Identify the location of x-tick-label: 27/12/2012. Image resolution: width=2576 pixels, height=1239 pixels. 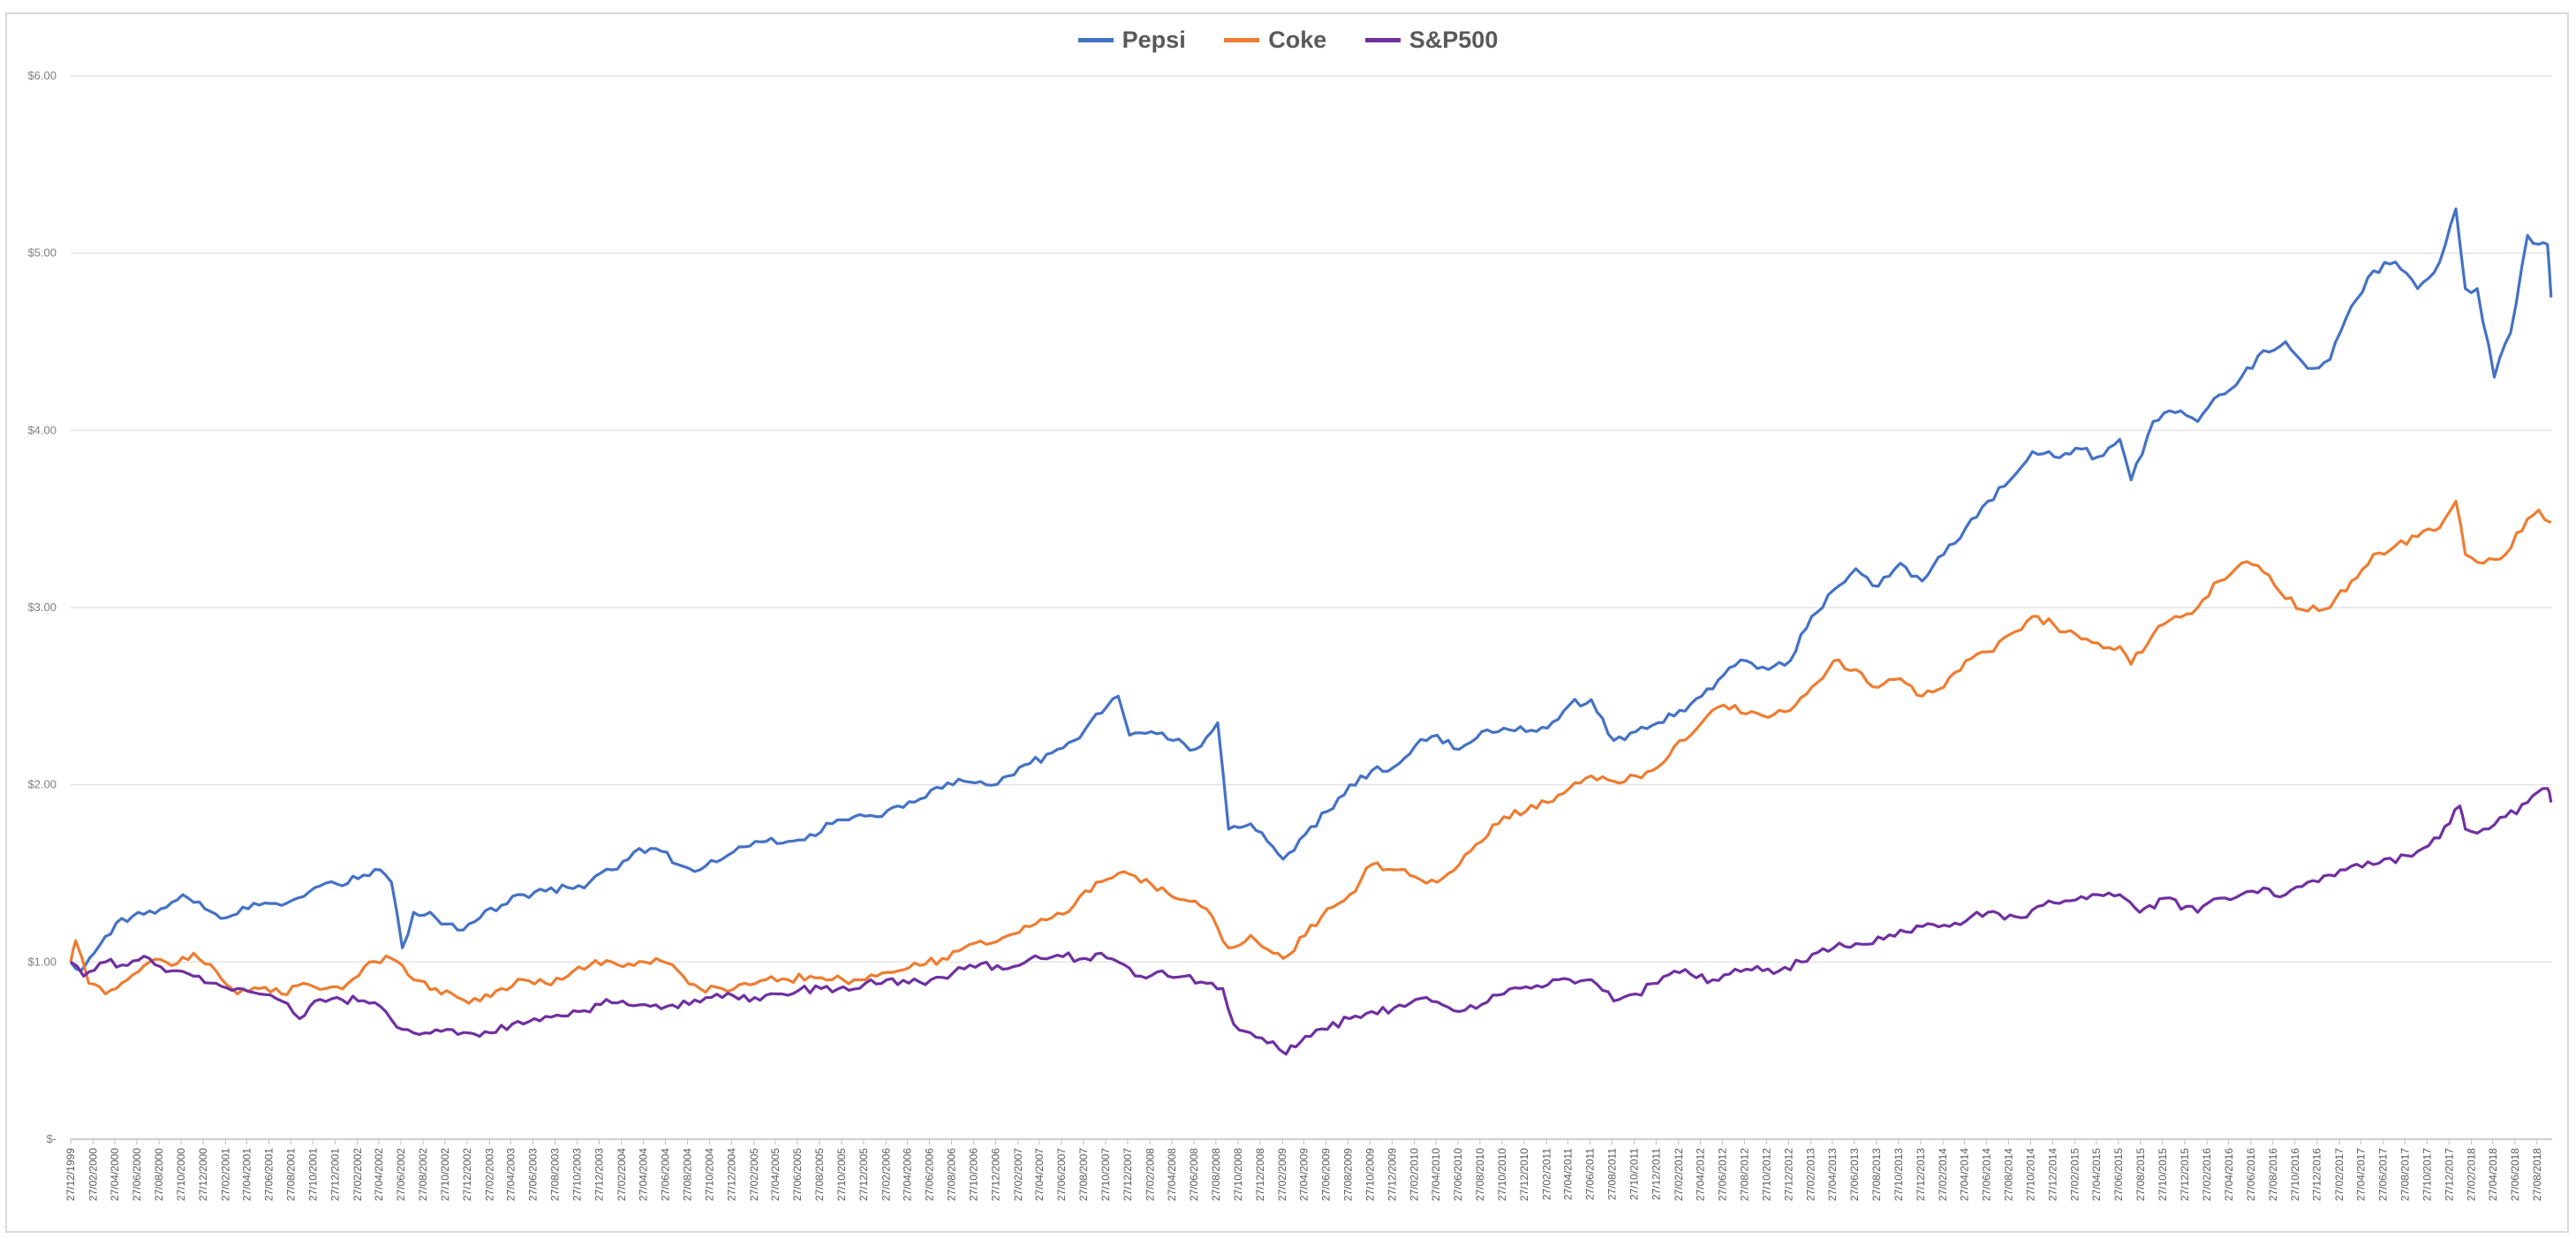
(1788, 1174).